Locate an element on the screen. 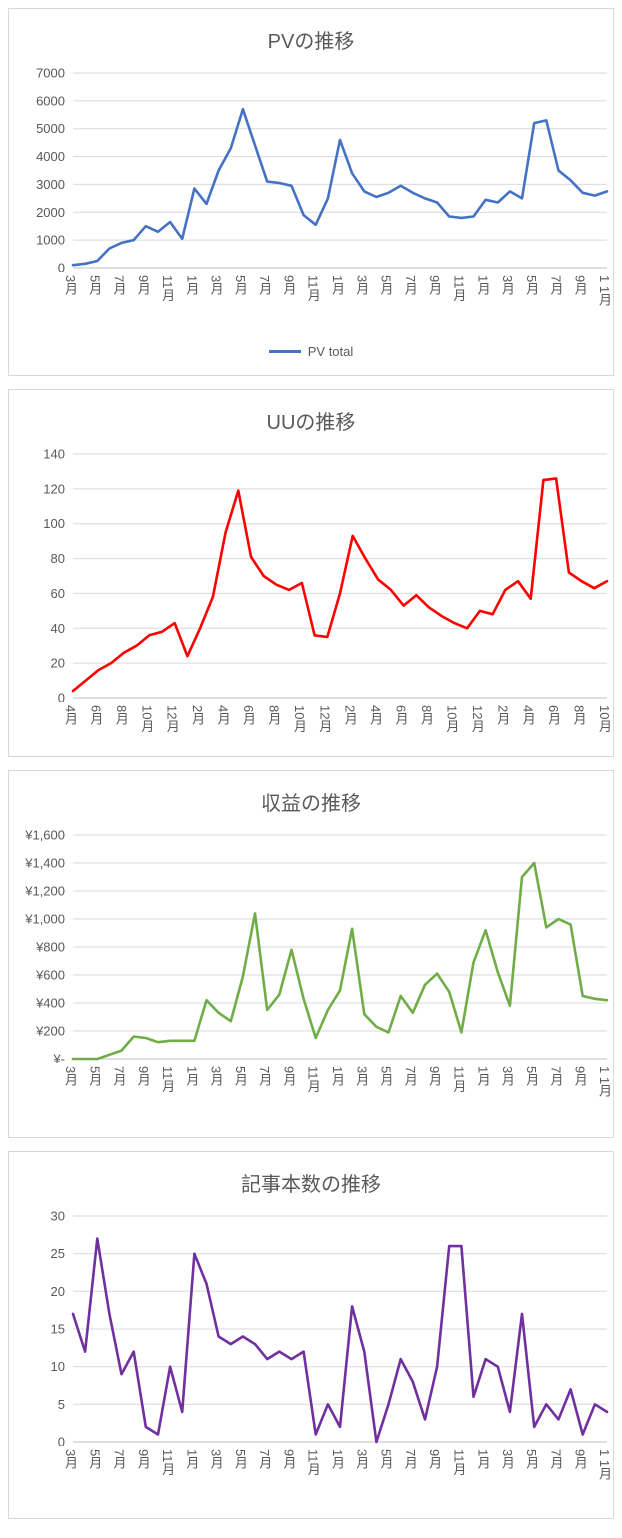  x-axis-label: 2月 is located at coordinates (350, 715).